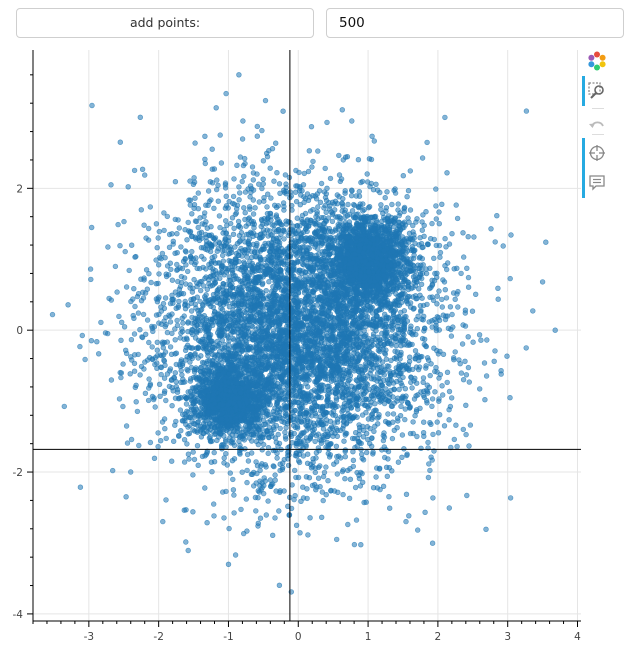  Describe the element at coordinates (165, 23) in the screenshot. I see `add-points-button: add points:` at that location.